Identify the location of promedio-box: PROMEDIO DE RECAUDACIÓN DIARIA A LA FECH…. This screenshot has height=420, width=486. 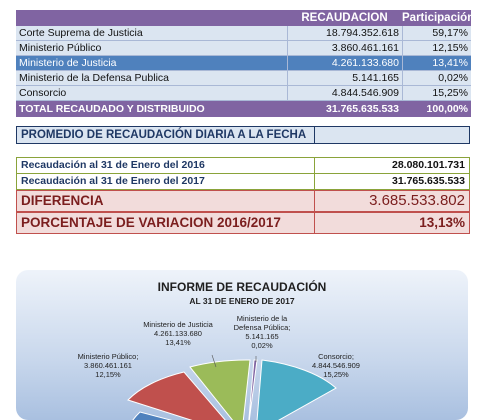
(243, 135).